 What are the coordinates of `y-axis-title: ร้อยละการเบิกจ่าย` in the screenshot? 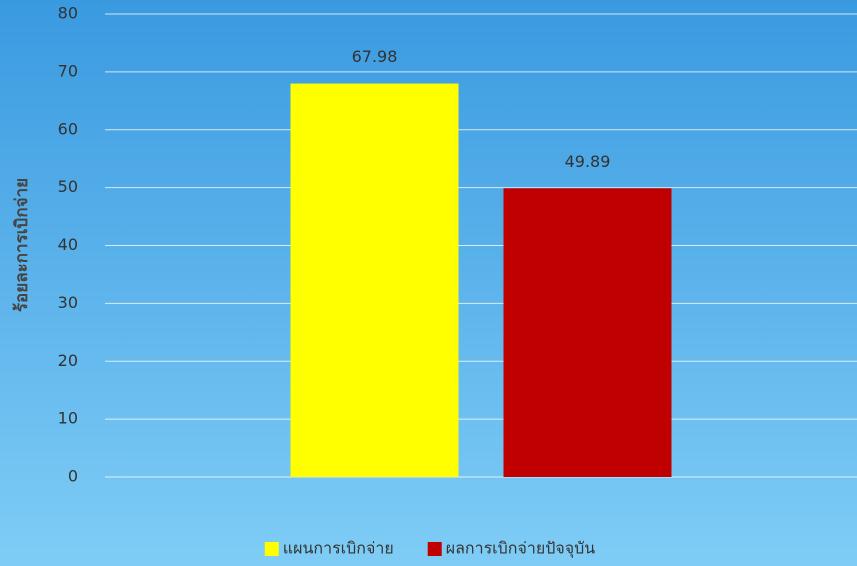 It's located at (22, 245).